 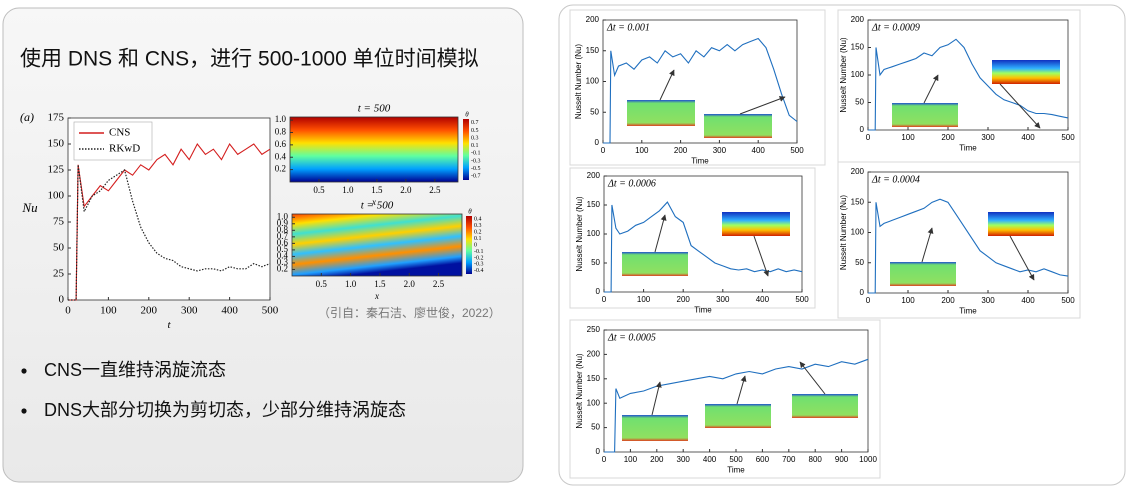 What do you see at coordinates (409, 312) in the screenshot?
I see `citation: （引自：秦石洁、廖世俊，2022）` at bounding box center [409, 312].